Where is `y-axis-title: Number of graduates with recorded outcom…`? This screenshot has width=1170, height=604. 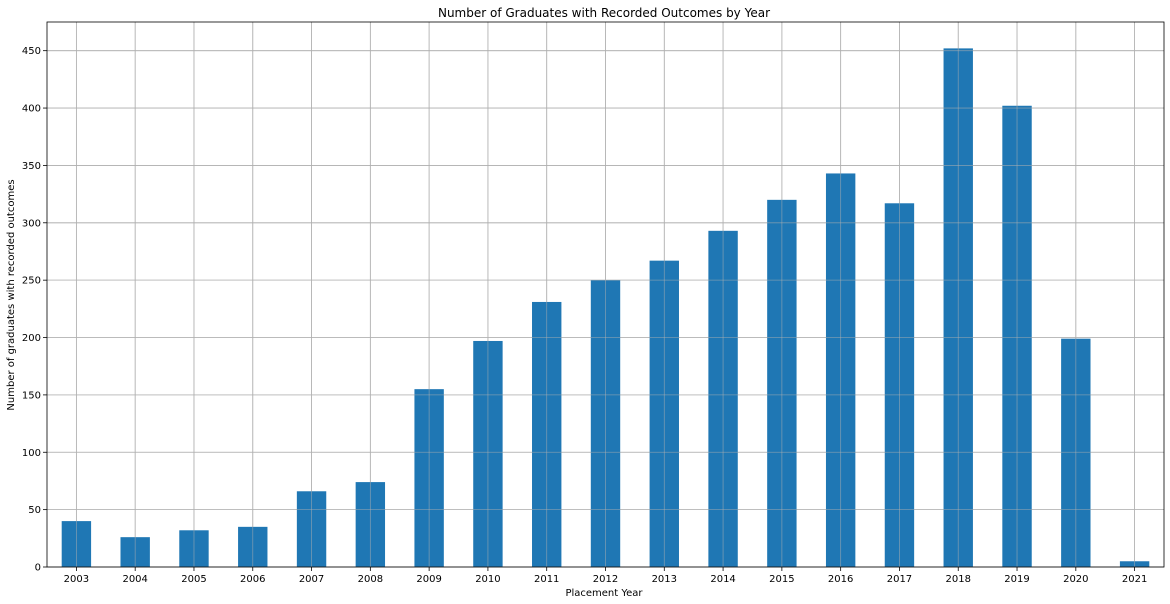 y-axis-title: Number of graduates with recorded outcom… is located at coordinates (11, 294).